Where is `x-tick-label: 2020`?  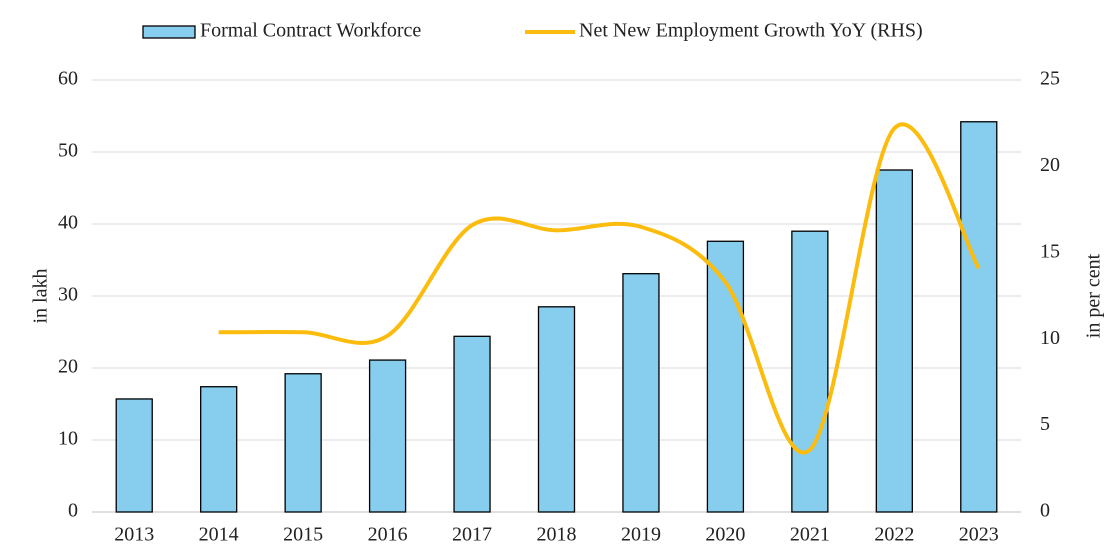 x-tick-label: 2020 is located at coordinates (725, 535).